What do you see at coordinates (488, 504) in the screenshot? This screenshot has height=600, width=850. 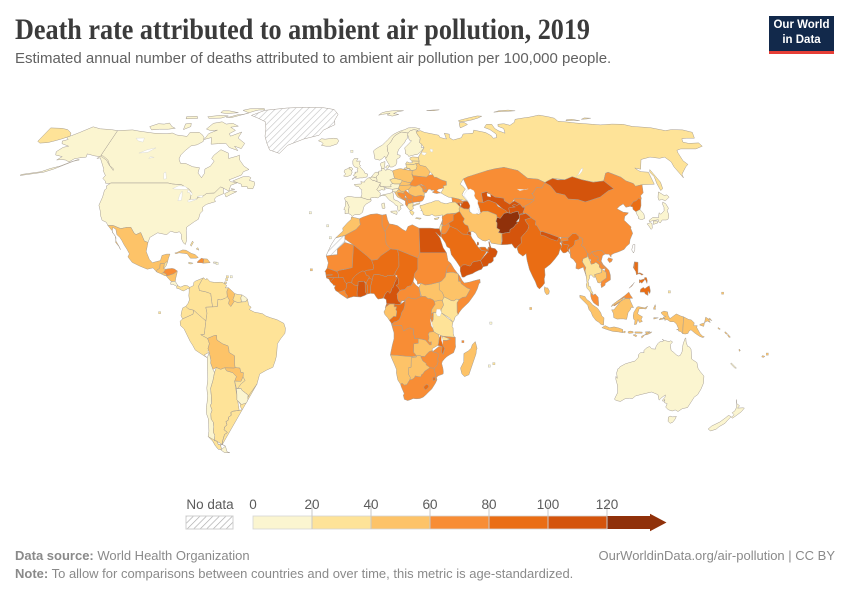 I see `svg-text: 80` at bounding box center [488, 504].